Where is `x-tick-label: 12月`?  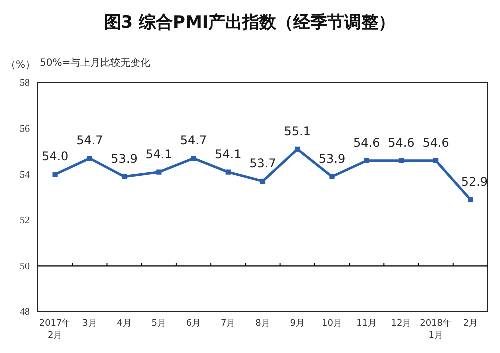 x-tick-label: 12月 is located at coordinates (401, 324).